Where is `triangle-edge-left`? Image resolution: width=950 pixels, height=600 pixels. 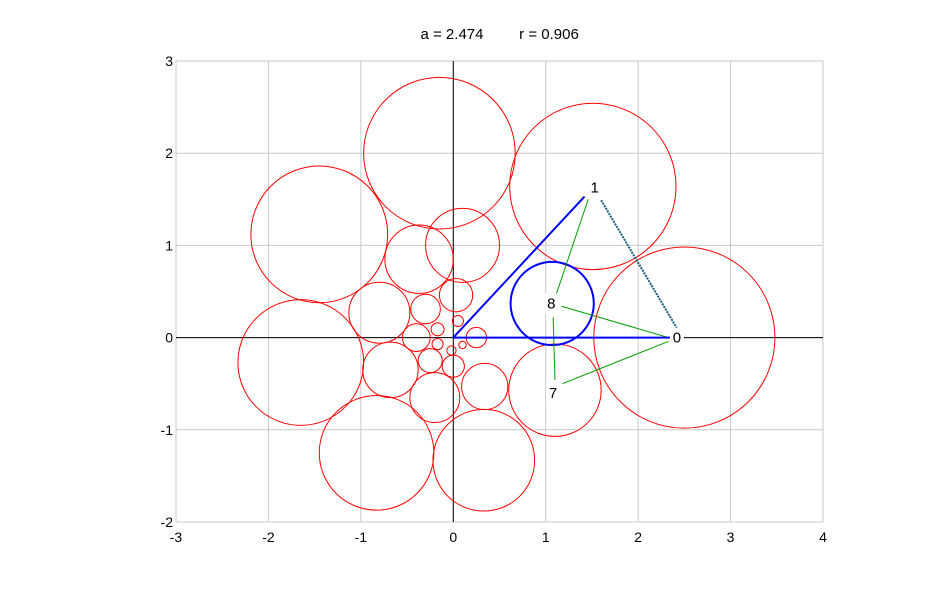 triangle-edge-left is located at coordinates (519, 267).